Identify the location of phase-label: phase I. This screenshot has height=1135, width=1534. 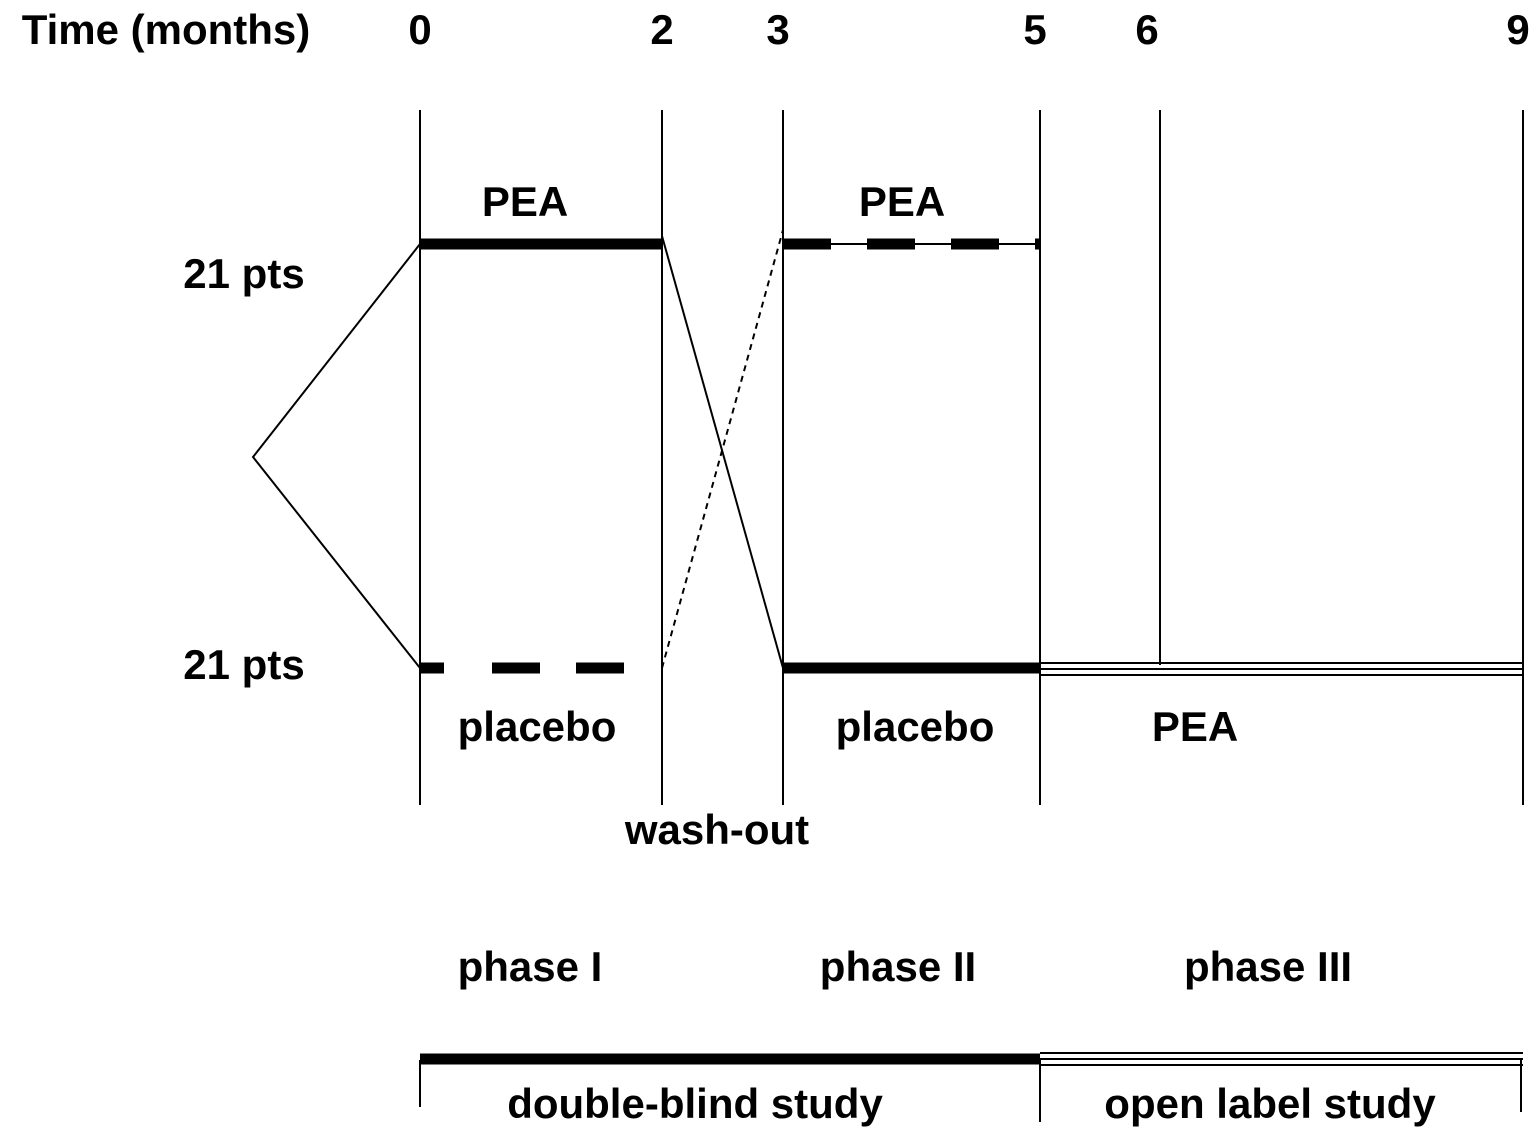
(530, 966).